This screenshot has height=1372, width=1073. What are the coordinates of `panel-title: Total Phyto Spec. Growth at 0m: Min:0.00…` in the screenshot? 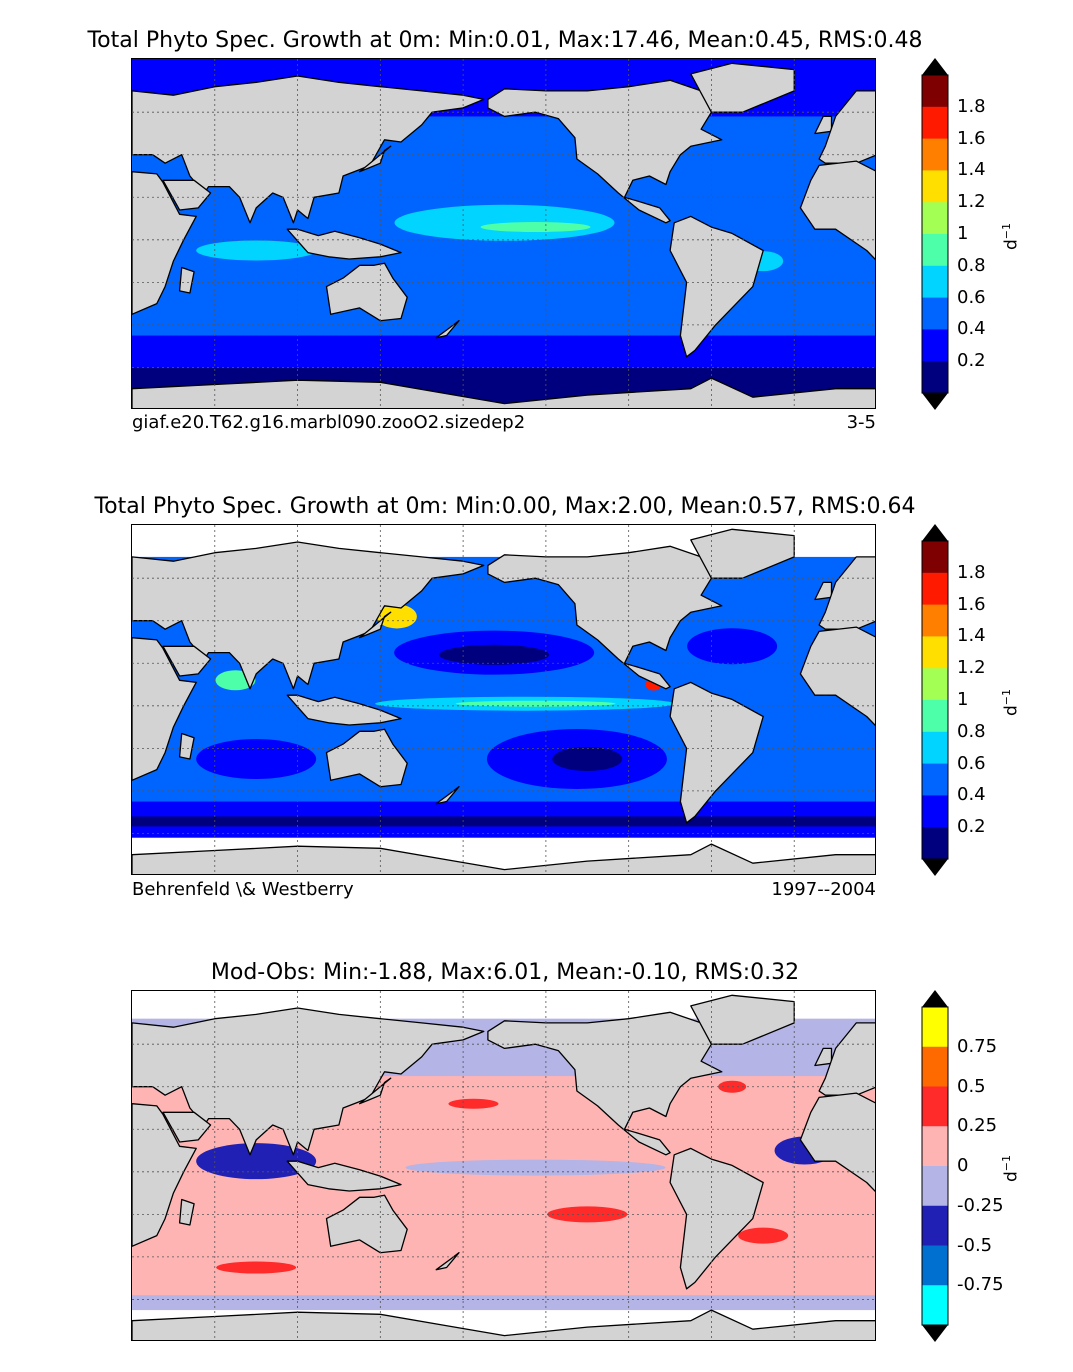 It's located at (505, 506).